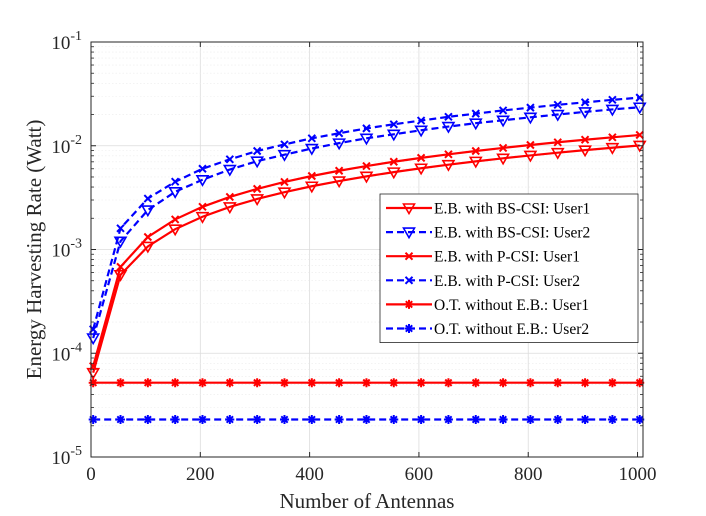 This screenshot has height=516, width=706. What do you see at coordinates (66, 456) in the screenshot?
I see `y-tick-label: 10⁻⁵` at bounding box center [66, 456].